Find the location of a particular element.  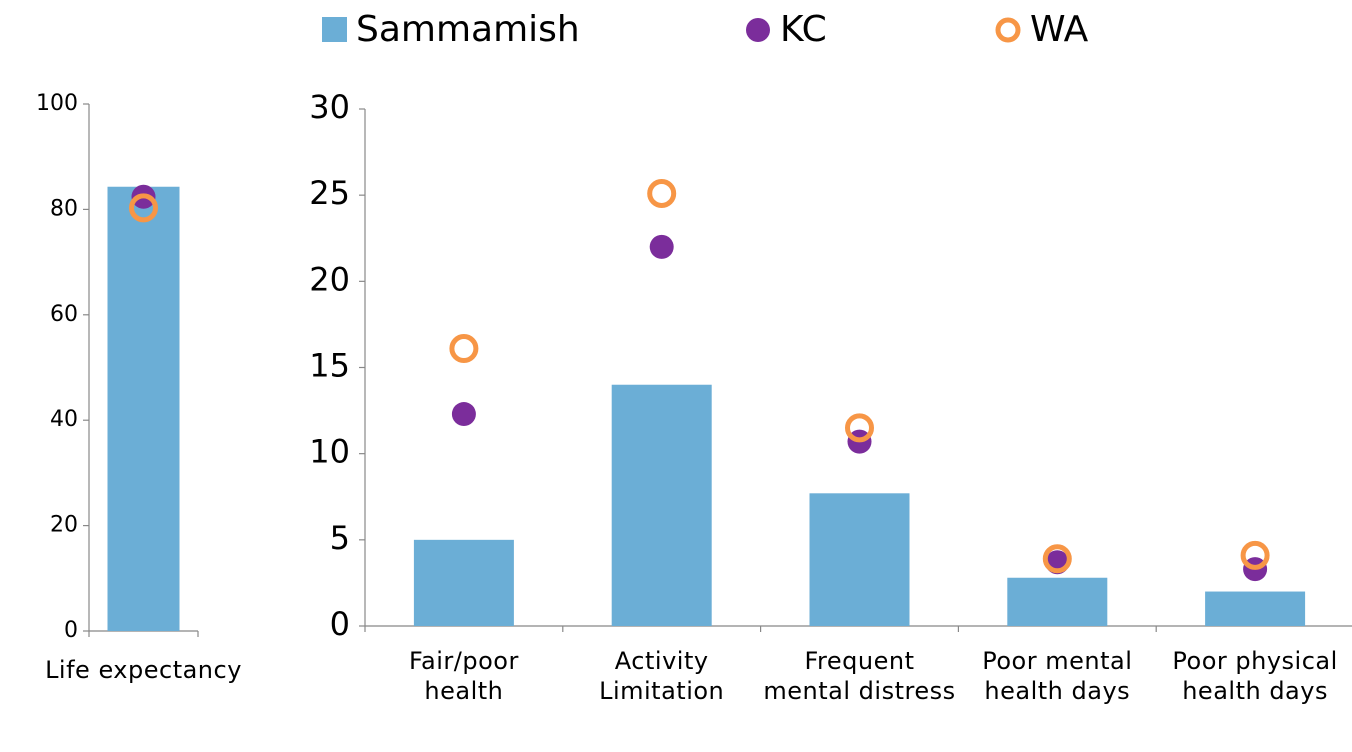

y-tick-label: 60 is located at coordinates (64, 314).